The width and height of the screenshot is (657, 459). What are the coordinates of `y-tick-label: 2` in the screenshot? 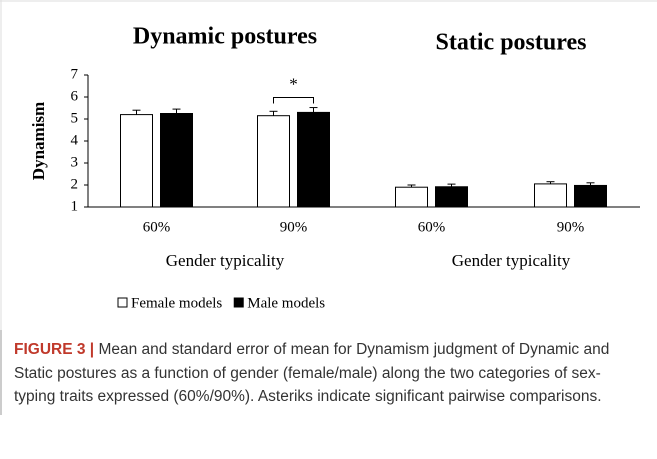 It's located at (75, 184).